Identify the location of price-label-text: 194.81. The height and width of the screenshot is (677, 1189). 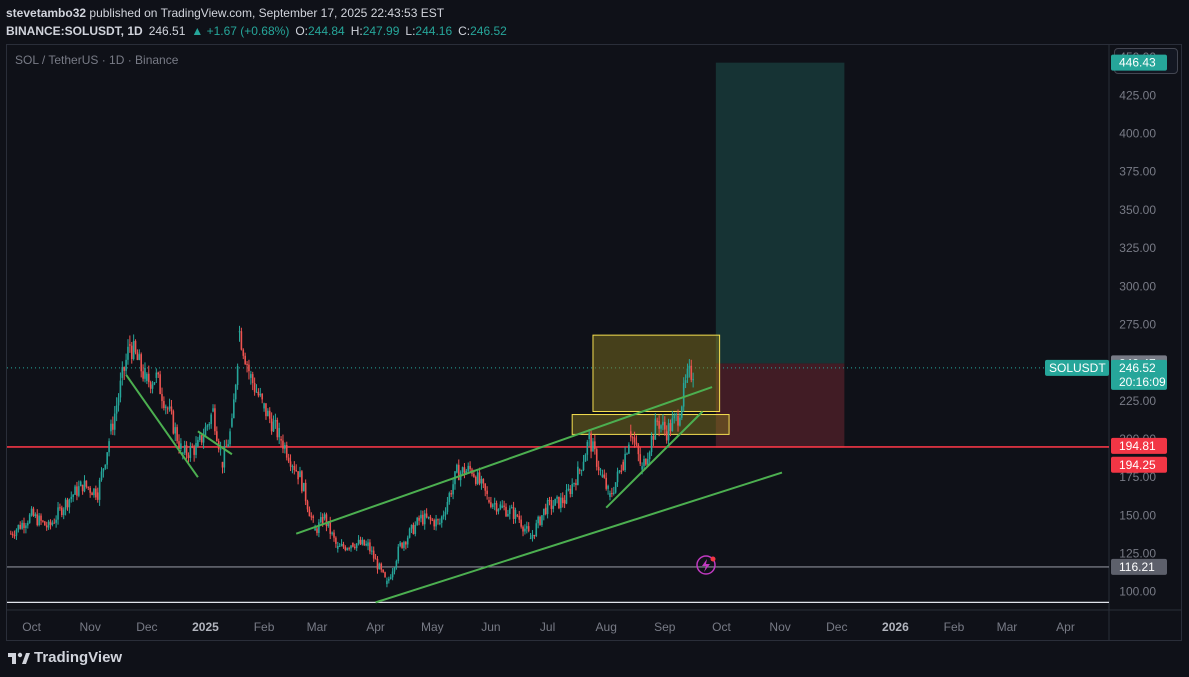
(1137, 446).